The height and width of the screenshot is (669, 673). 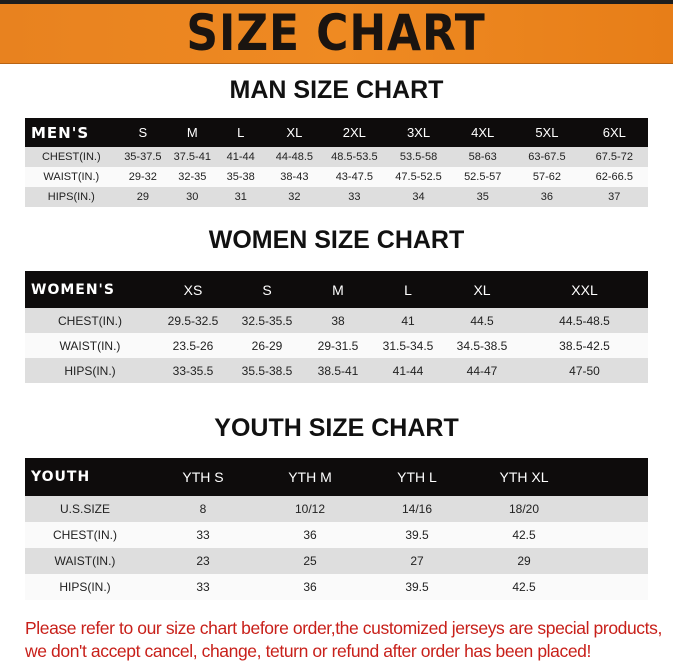 I want to click on size-value: 34, so click(x=418, y=197).